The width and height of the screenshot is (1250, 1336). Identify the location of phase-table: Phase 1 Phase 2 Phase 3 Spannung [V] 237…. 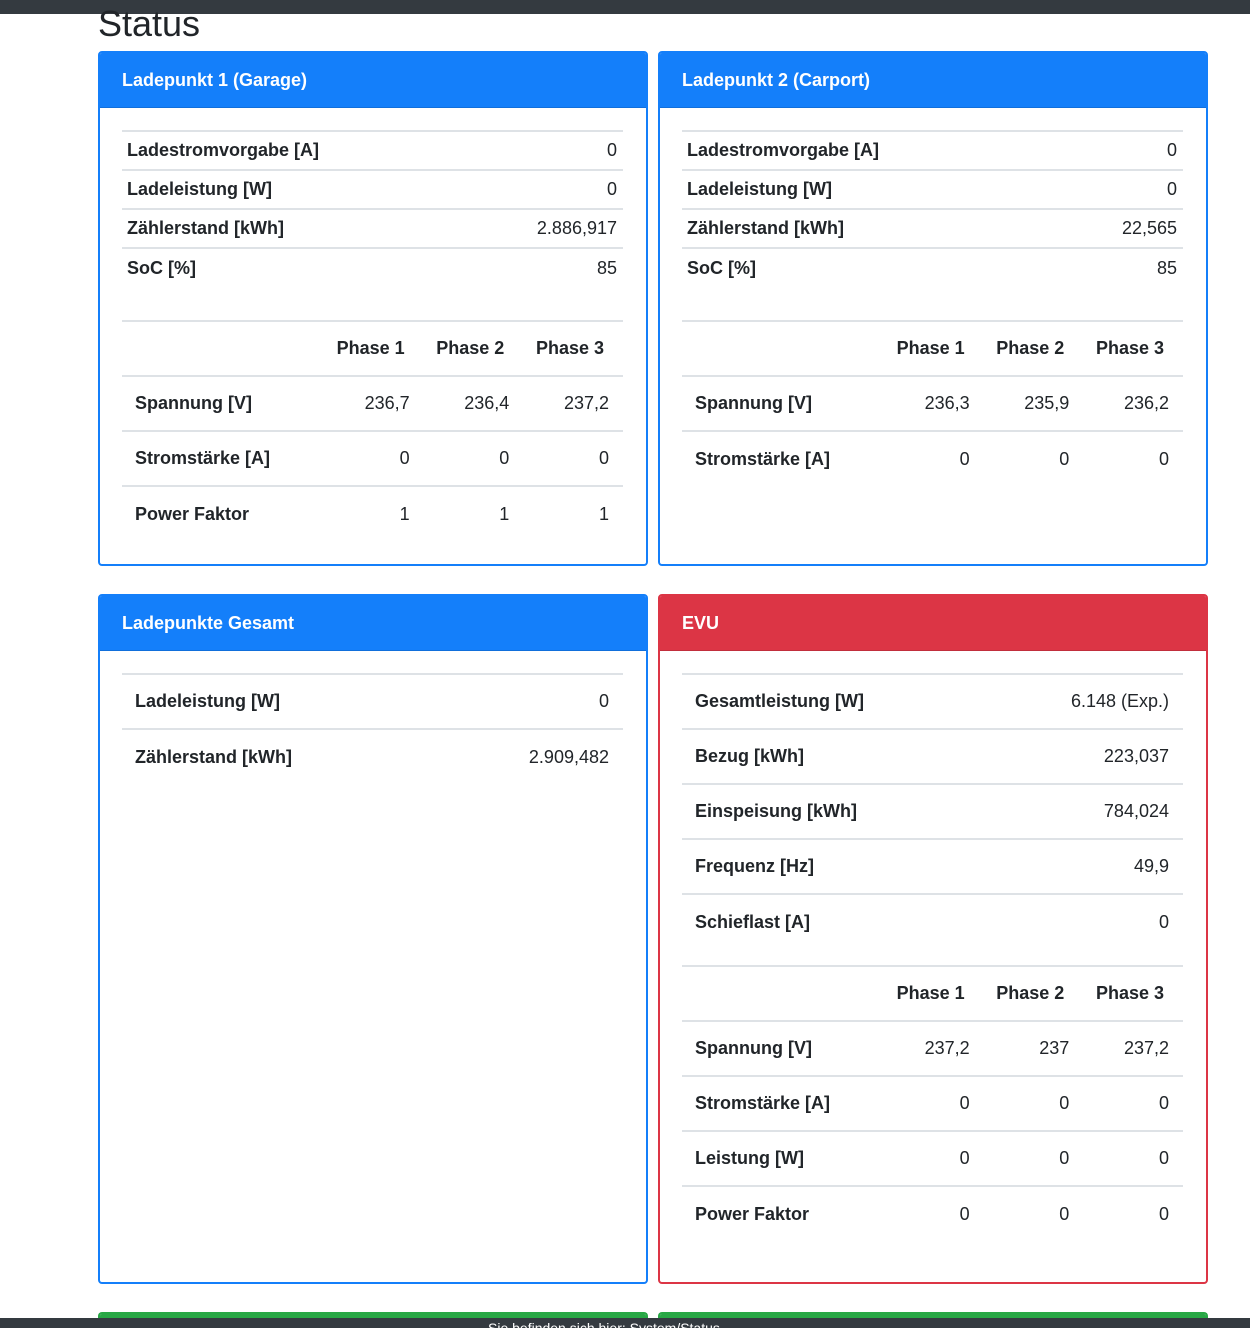
(932, 1103).